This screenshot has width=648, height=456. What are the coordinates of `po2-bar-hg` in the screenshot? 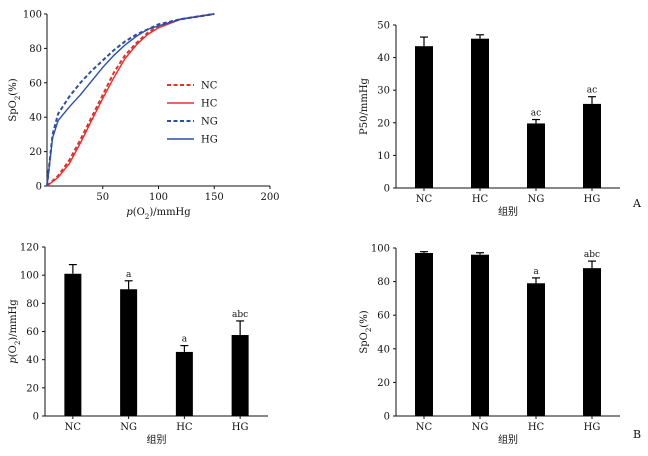 It's located at (240, 375).